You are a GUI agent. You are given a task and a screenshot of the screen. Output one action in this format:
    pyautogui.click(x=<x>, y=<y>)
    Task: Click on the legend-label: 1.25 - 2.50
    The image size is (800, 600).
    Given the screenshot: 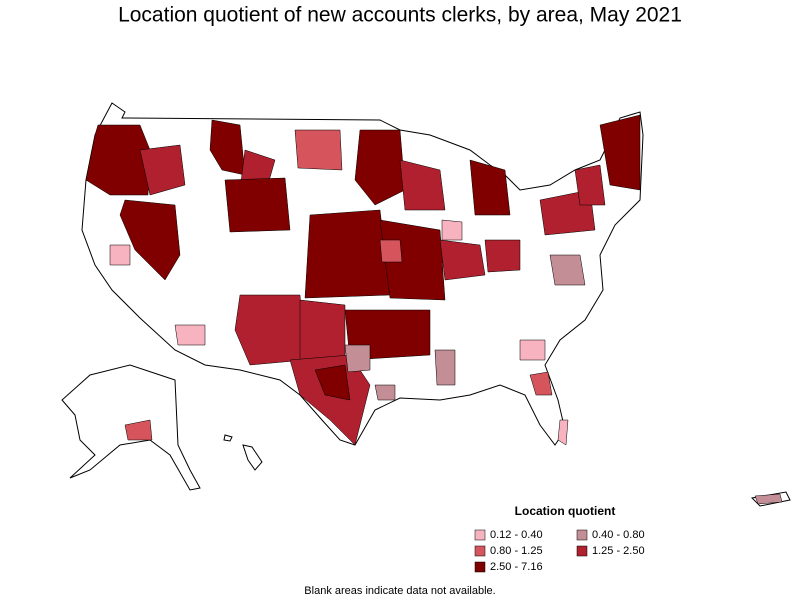 What is the action you would take?
    pyautogui.click(x=618, y=551)
    